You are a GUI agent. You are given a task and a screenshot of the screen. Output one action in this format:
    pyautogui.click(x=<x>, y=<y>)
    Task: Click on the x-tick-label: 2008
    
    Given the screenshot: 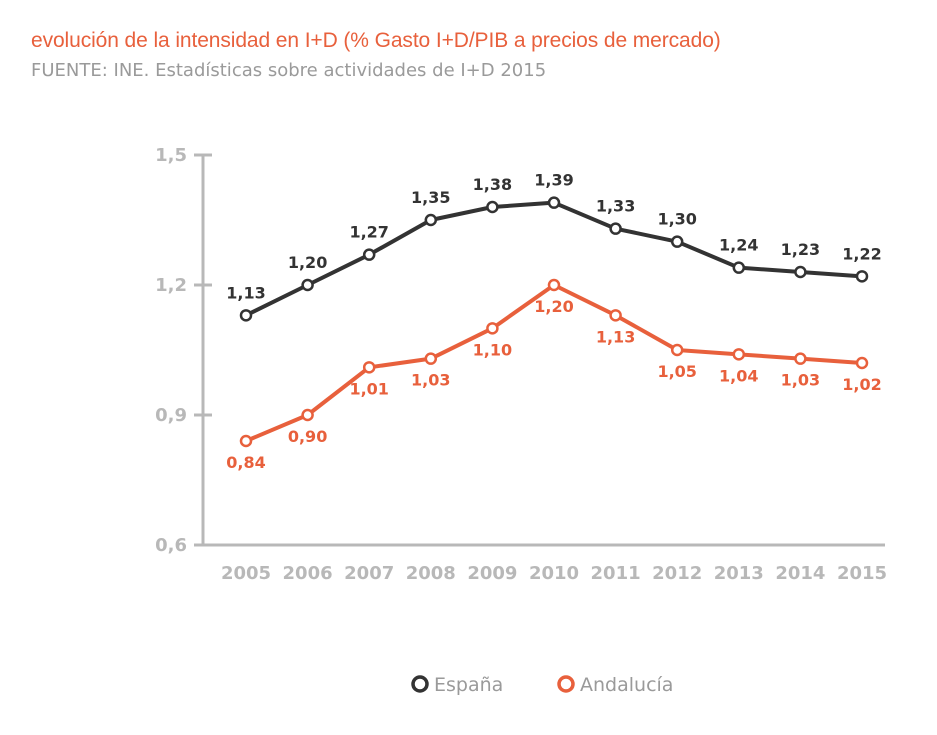 What is the action you would take?
    pyautogui.click(x=431, y=573)
    